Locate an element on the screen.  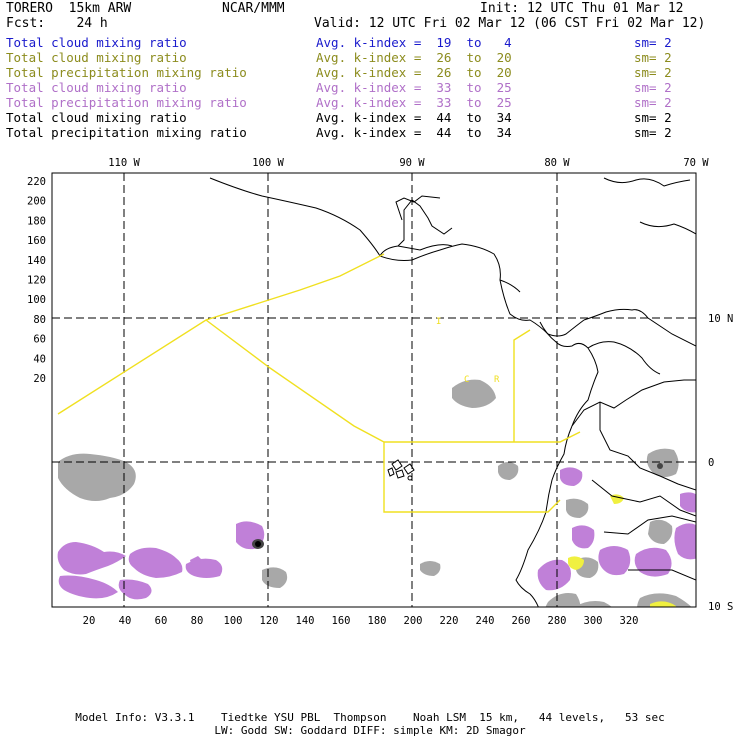
x-tick-label: 120 is located at coordinates (269, 621).